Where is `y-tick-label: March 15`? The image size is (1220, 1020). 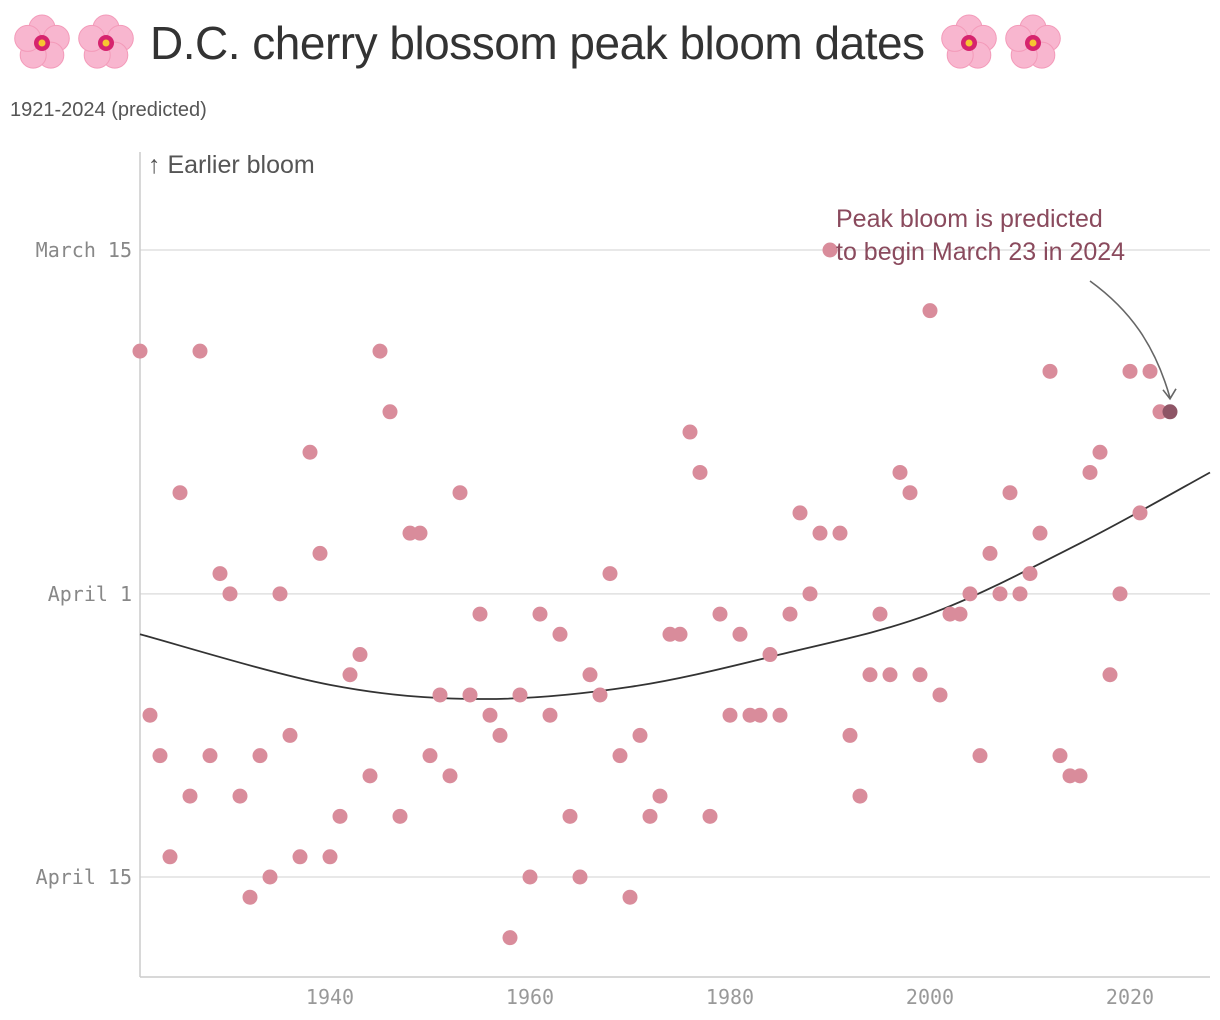
y-tick-label: March 15 is located at coordinates (84, 250).